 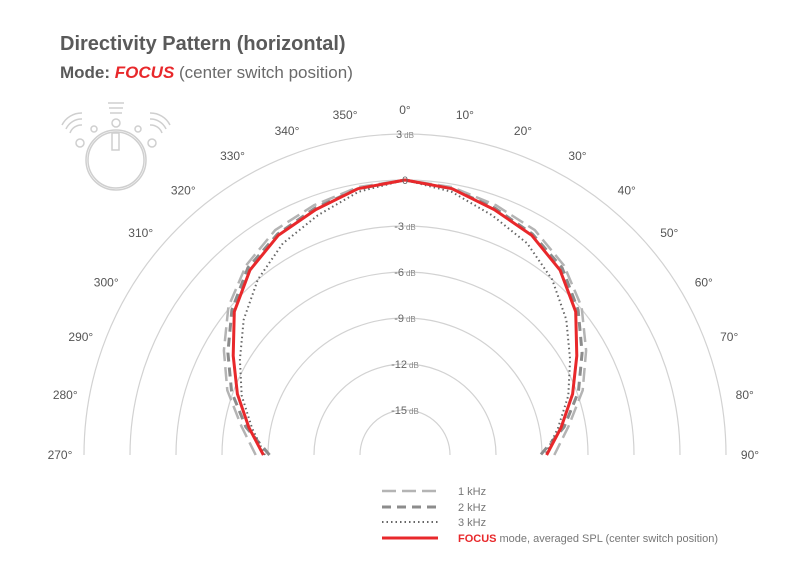 What do you see at coordinates (472, 492) in the screenshot?
I see `legend-label: 1 kHz` at bounding box center [472, 492].